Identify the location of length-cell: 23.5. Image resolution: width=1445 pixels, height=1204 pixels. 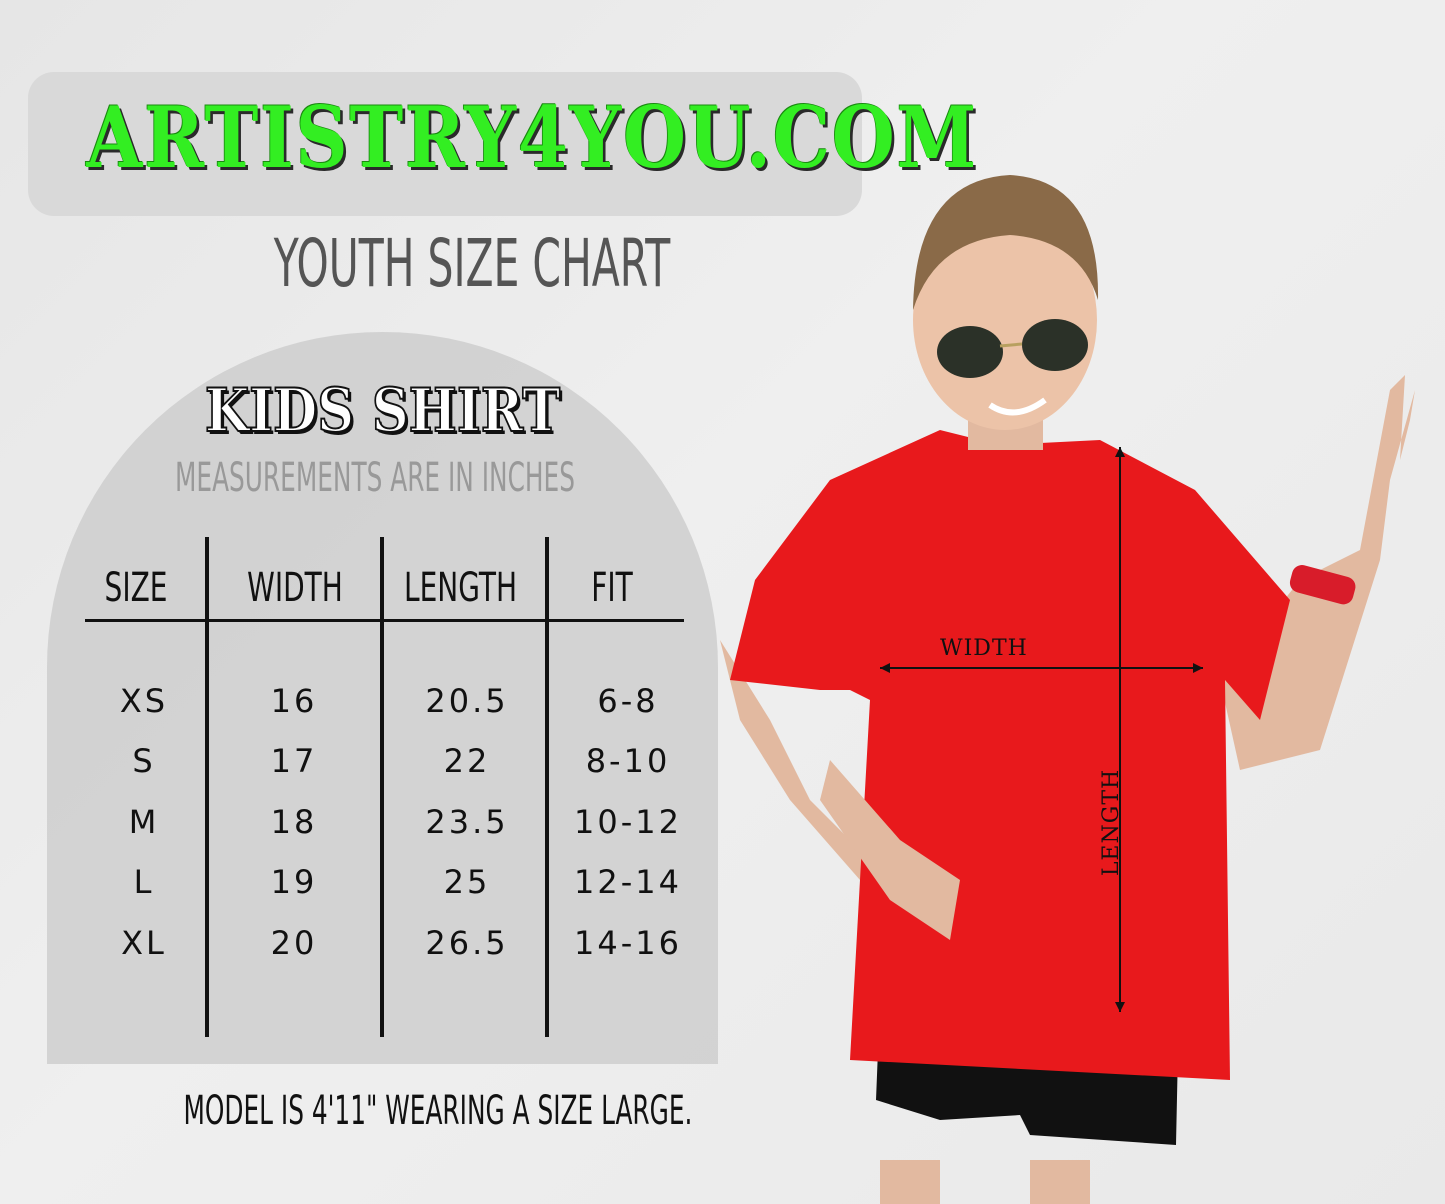
(467, 822).